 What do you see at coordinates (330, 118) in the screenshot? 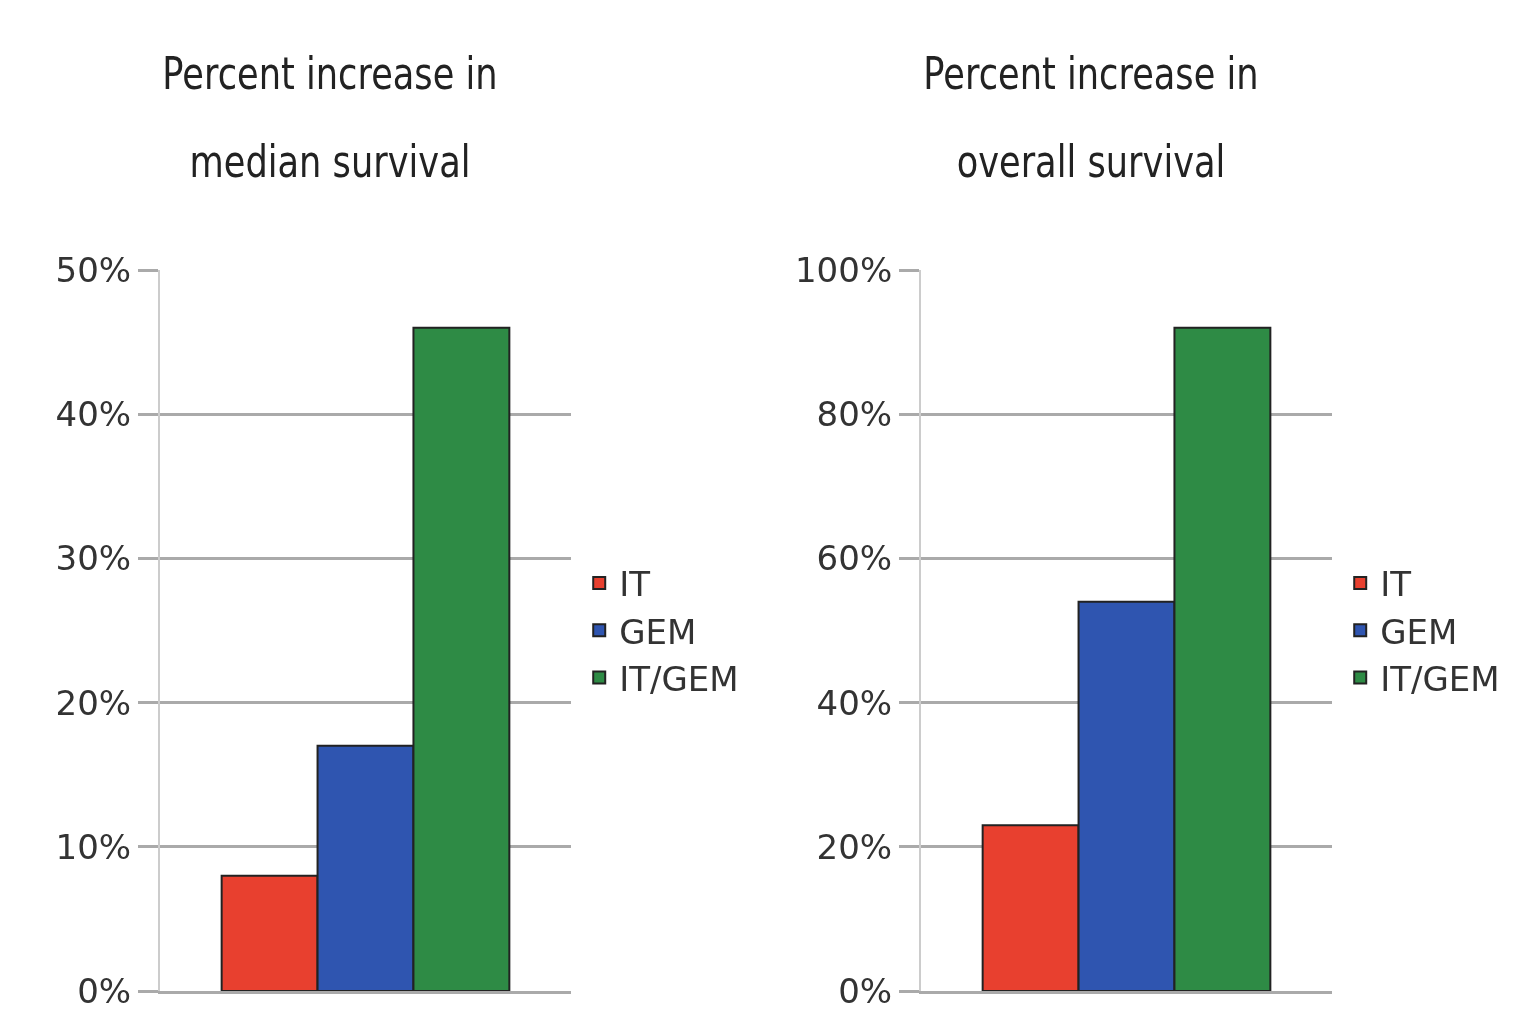
I see `chart-title: Percent increase in median survival` at bounding box center [330, 118].